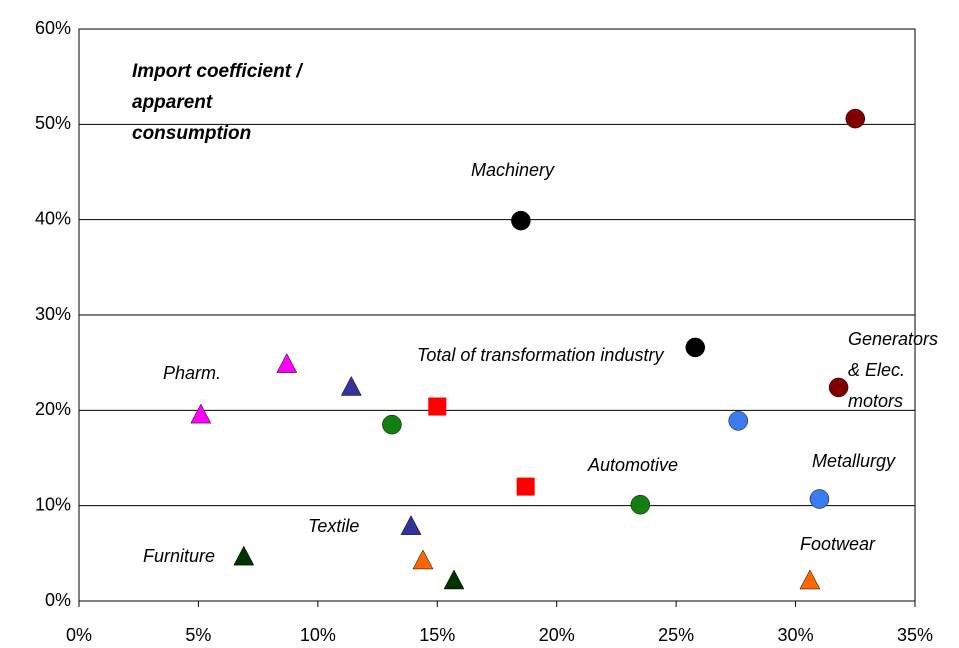 Image resolution: width=959 pixels, height=648 pixels. Describe the element at coordinates (540, 355) in the screenshot. I see `annotation: Total of transformation industry` at that location.